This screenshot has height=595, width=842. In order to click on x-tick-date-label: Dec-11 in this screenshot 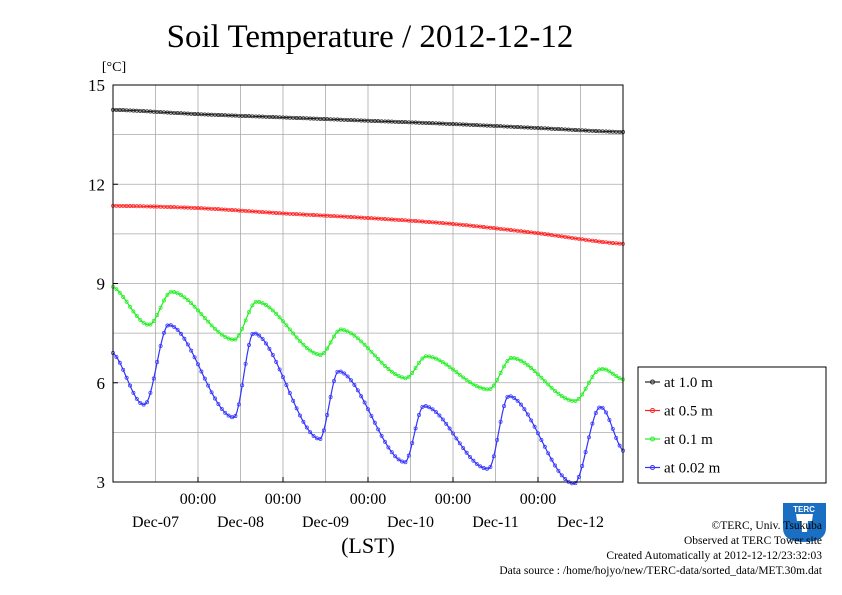, I will do `click(495, 522)`.